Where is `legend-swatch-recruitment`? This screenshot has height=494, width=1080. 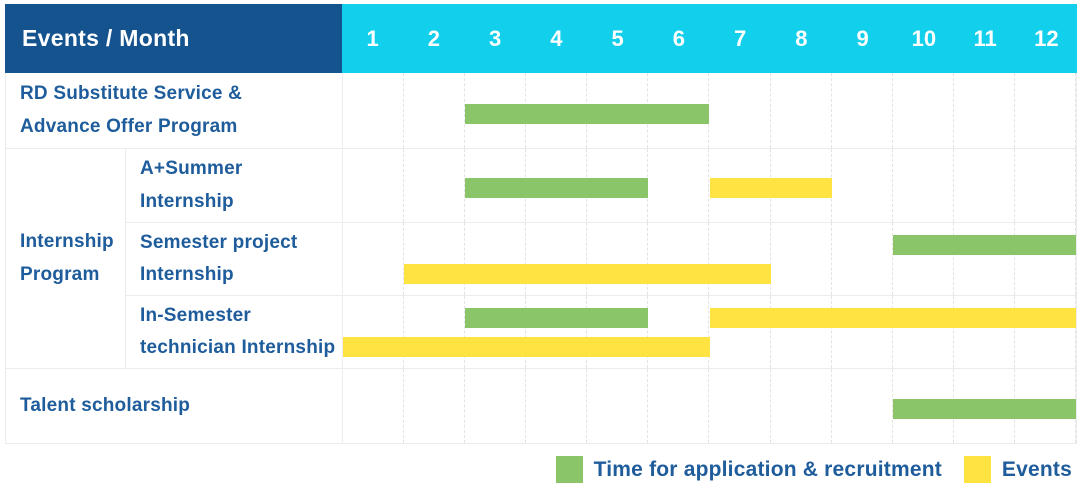
legend-swatch-recruitment is located at coordinates (569, 469).